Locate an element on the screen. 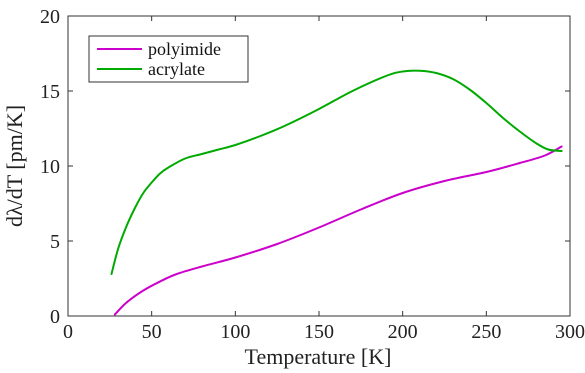 The image size is (585, 373). legend-box is located at coordinates (168, 59).